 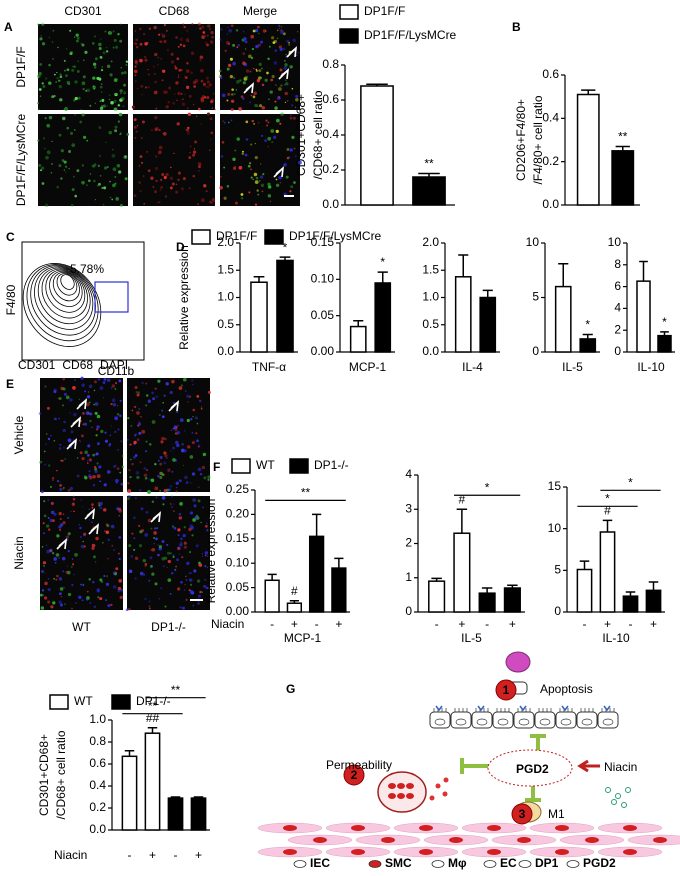 I want to click on microvilli, so click(x=440, y=710).